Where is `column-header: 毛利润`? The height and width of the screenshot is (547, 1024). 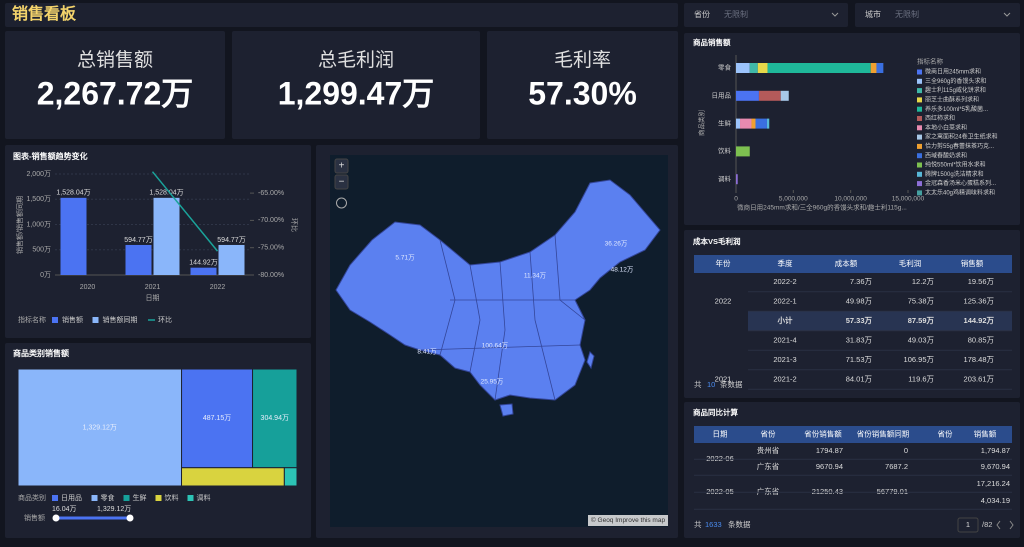 column-header: 毛利润 is located at coordinates (910, 263).